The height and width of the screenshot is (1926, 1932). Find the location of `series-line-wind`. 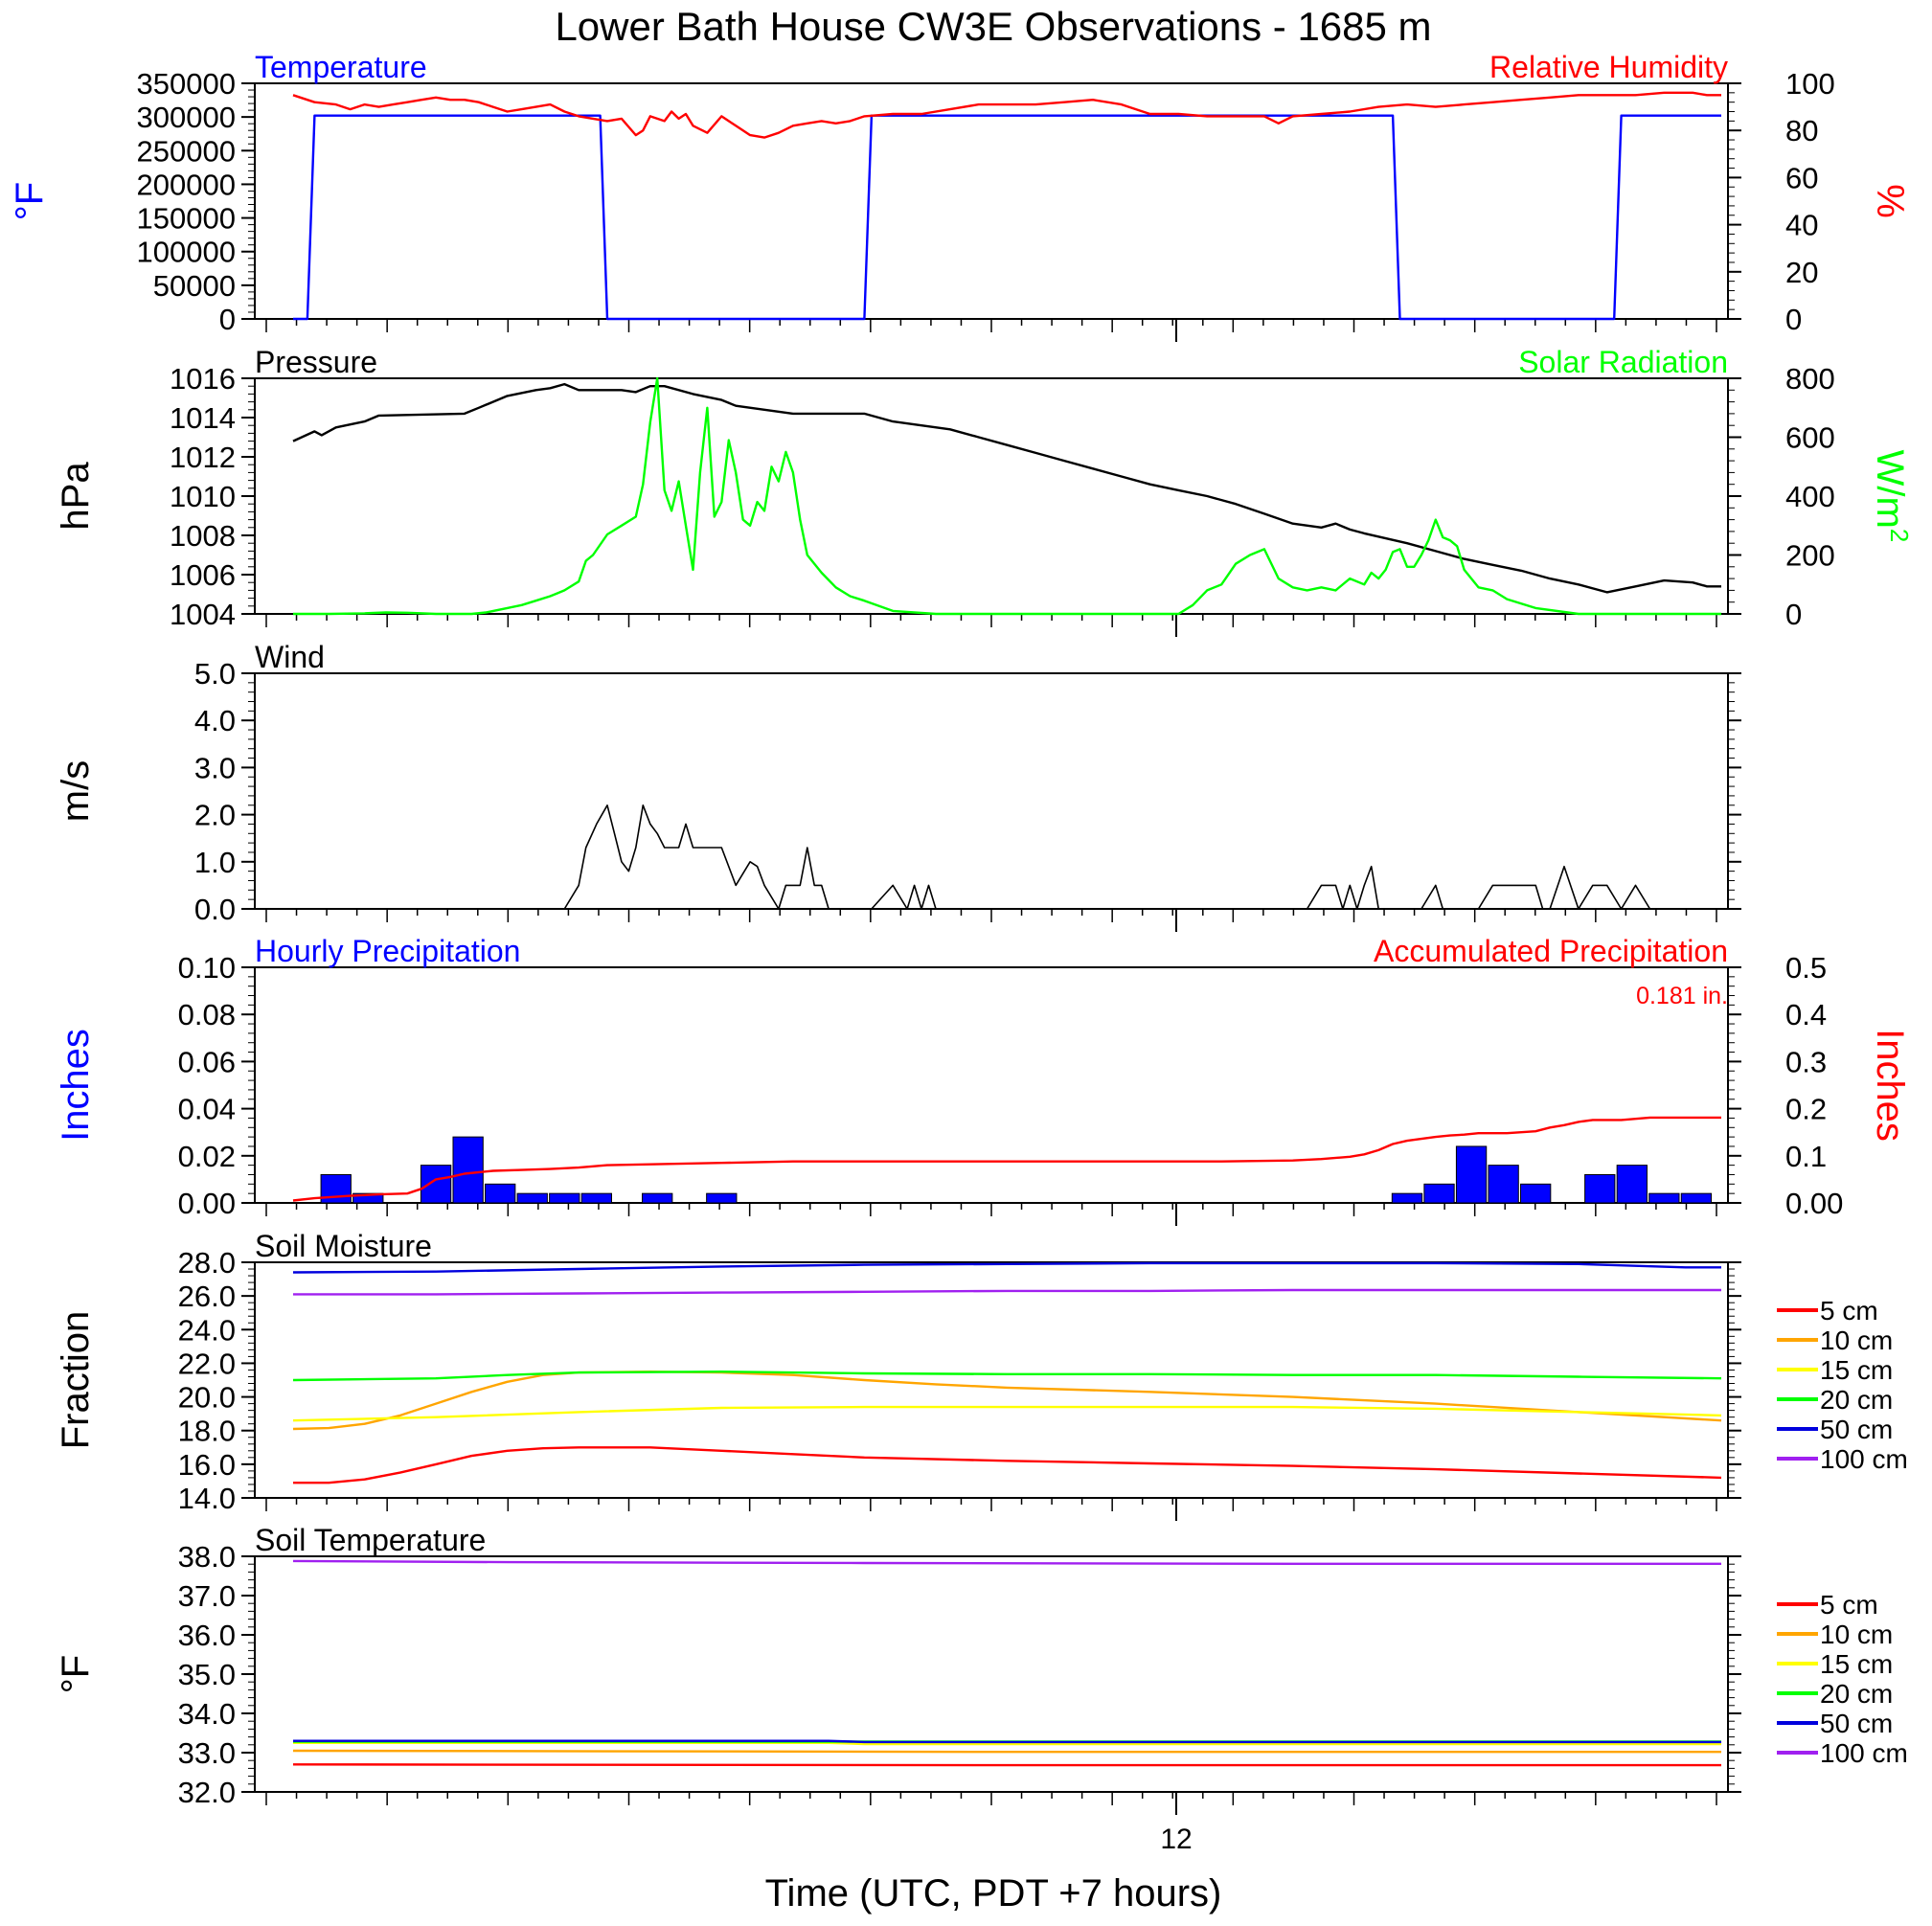

series-line-wind is located at coordinates (1007, 857).